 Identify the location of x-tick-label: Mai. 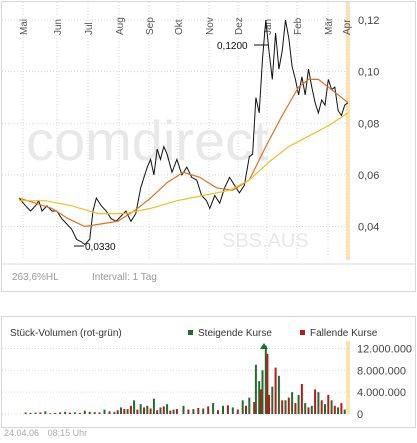
(24, 27).